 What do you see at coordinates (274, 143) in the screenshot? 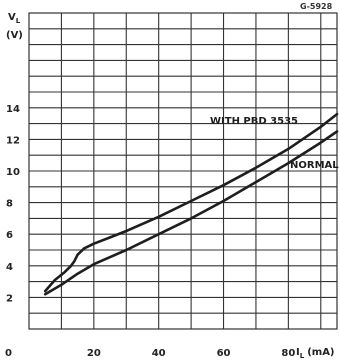
I see `series-labels: WITH PBD 3535 NORMAL` at bounding box center [274, 143].